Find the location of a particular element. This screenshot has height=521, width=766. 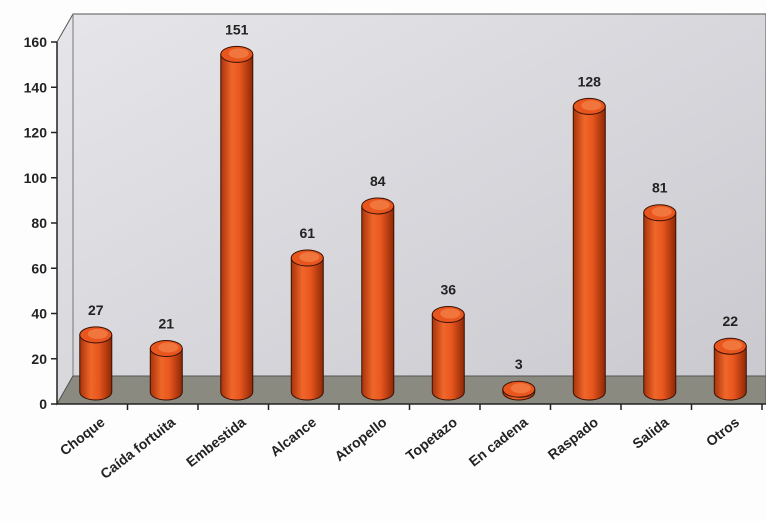

data-label: 81 is located at coordinates (660, 188).